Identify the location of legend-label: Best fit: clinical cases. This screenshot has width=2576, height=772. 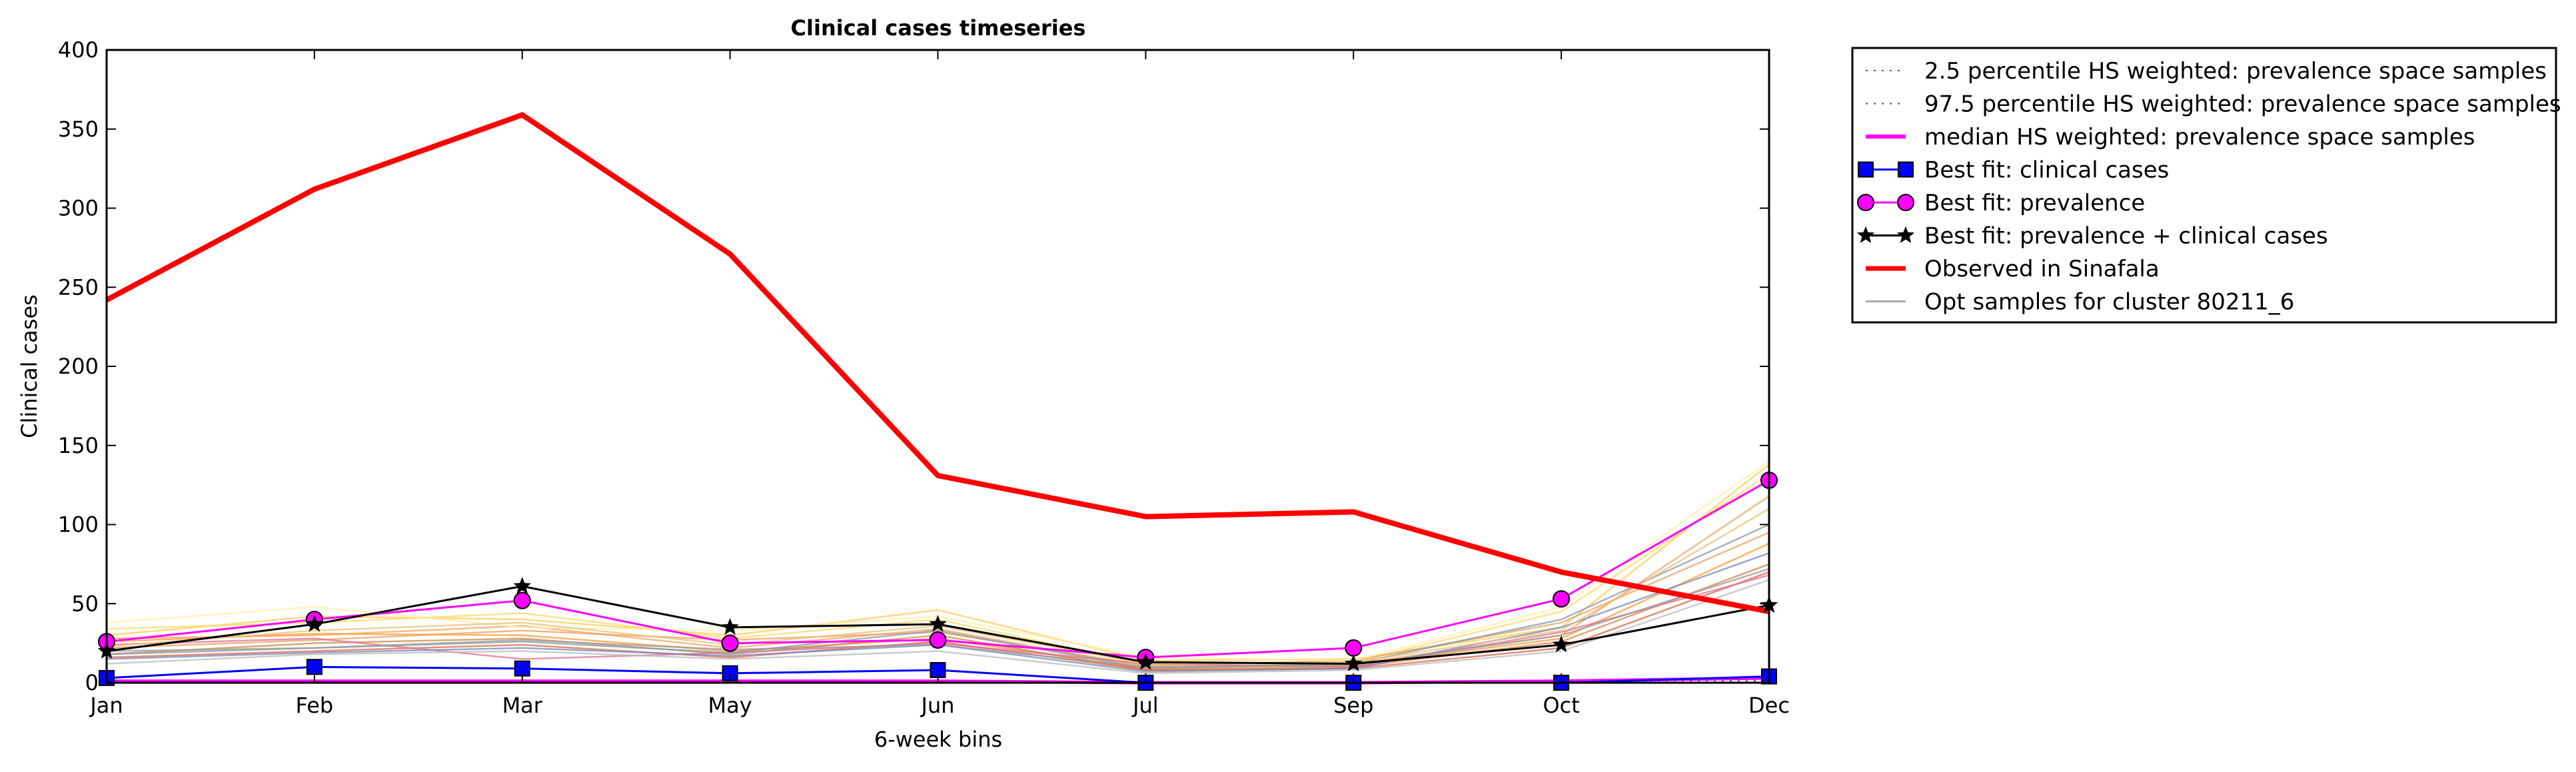
(2047, 170).